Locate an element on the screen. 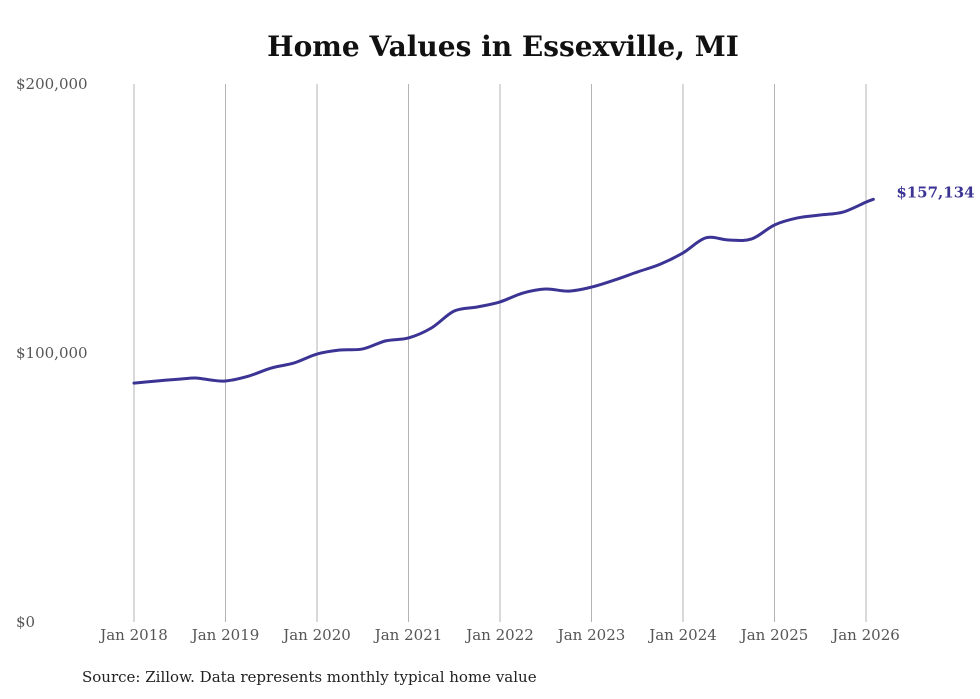  x-tick-label: Jan 2026 is located at coordinates (865, 635).